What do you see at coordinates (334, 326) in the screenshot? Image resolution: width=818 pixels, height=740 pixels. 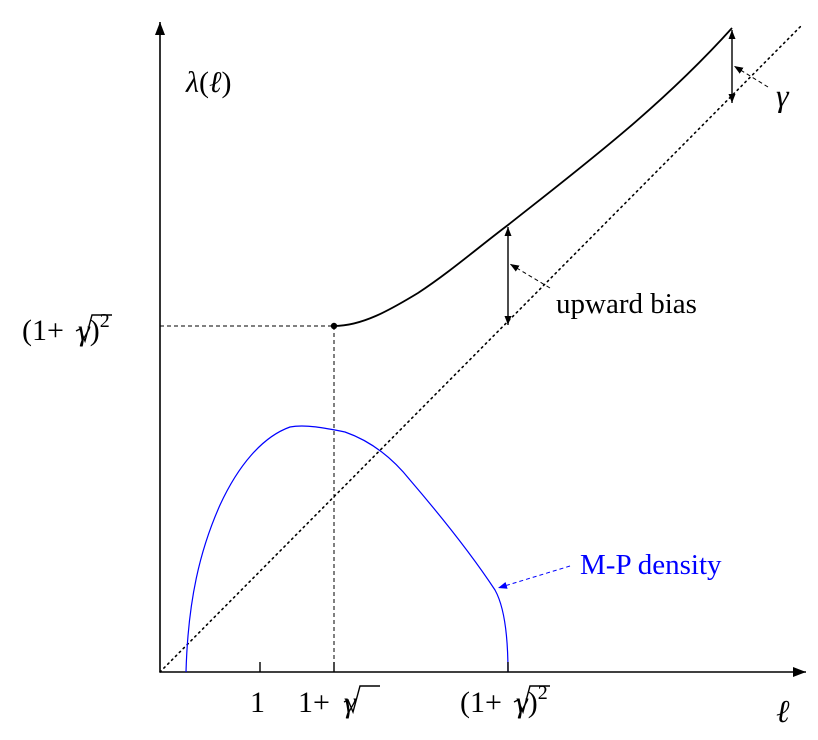 I see `curve-start-point` at bounding box center [334, 326].